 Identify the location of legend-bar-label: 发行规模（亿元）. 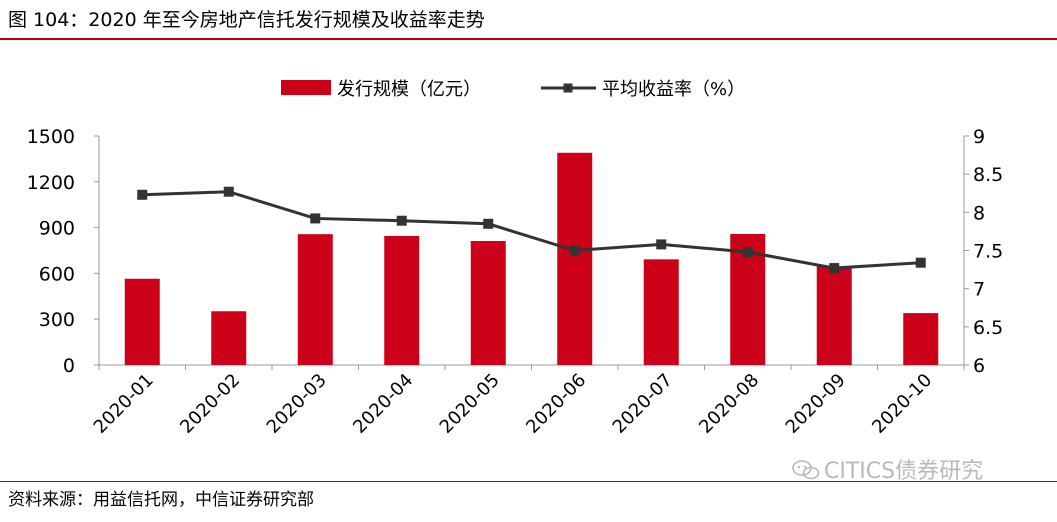
(409, 89).